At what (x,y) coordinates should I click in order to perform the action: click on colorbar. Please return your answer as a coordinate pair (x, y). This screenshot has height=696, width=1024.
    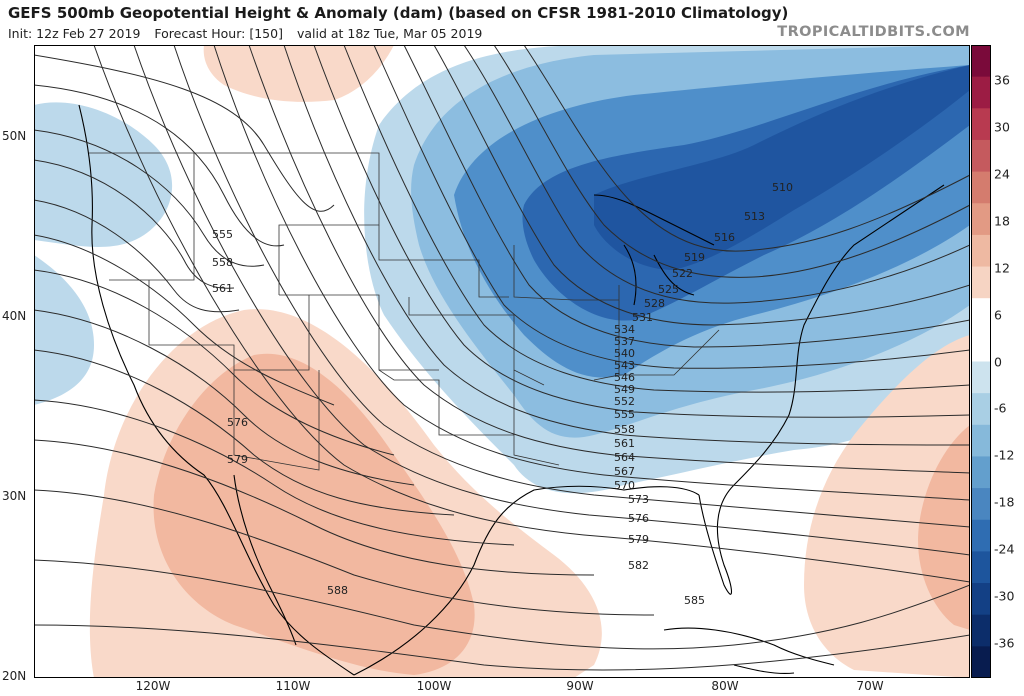
    Looking at the image, I should click on (981, 361).